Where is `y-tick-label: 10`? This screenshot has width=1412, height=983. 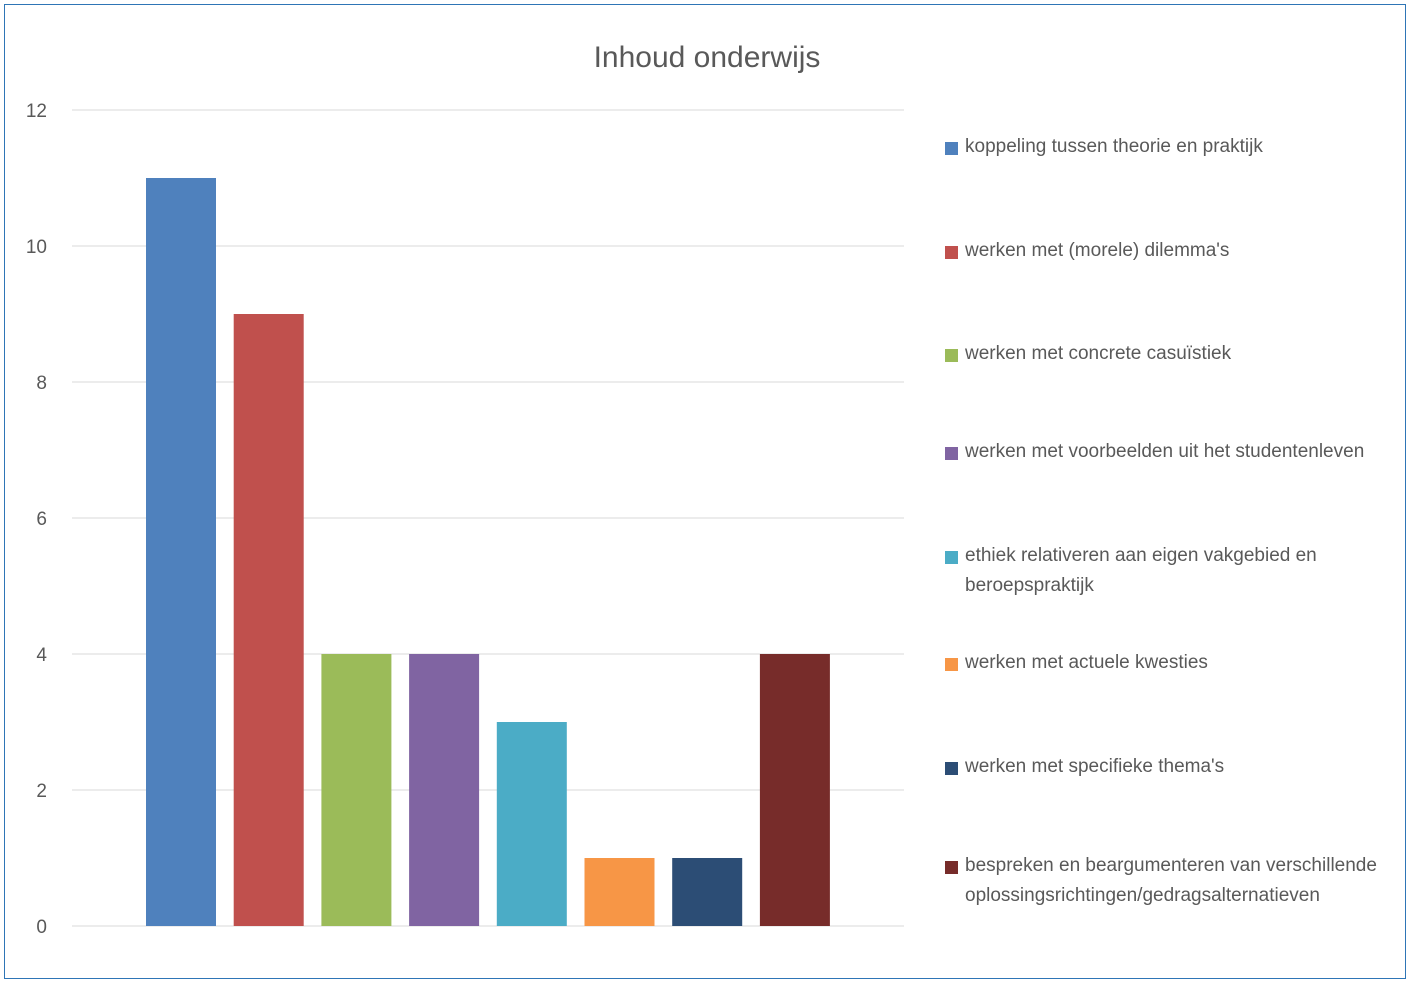 y-tick-label: 10 is located at coordinates (36, 247).